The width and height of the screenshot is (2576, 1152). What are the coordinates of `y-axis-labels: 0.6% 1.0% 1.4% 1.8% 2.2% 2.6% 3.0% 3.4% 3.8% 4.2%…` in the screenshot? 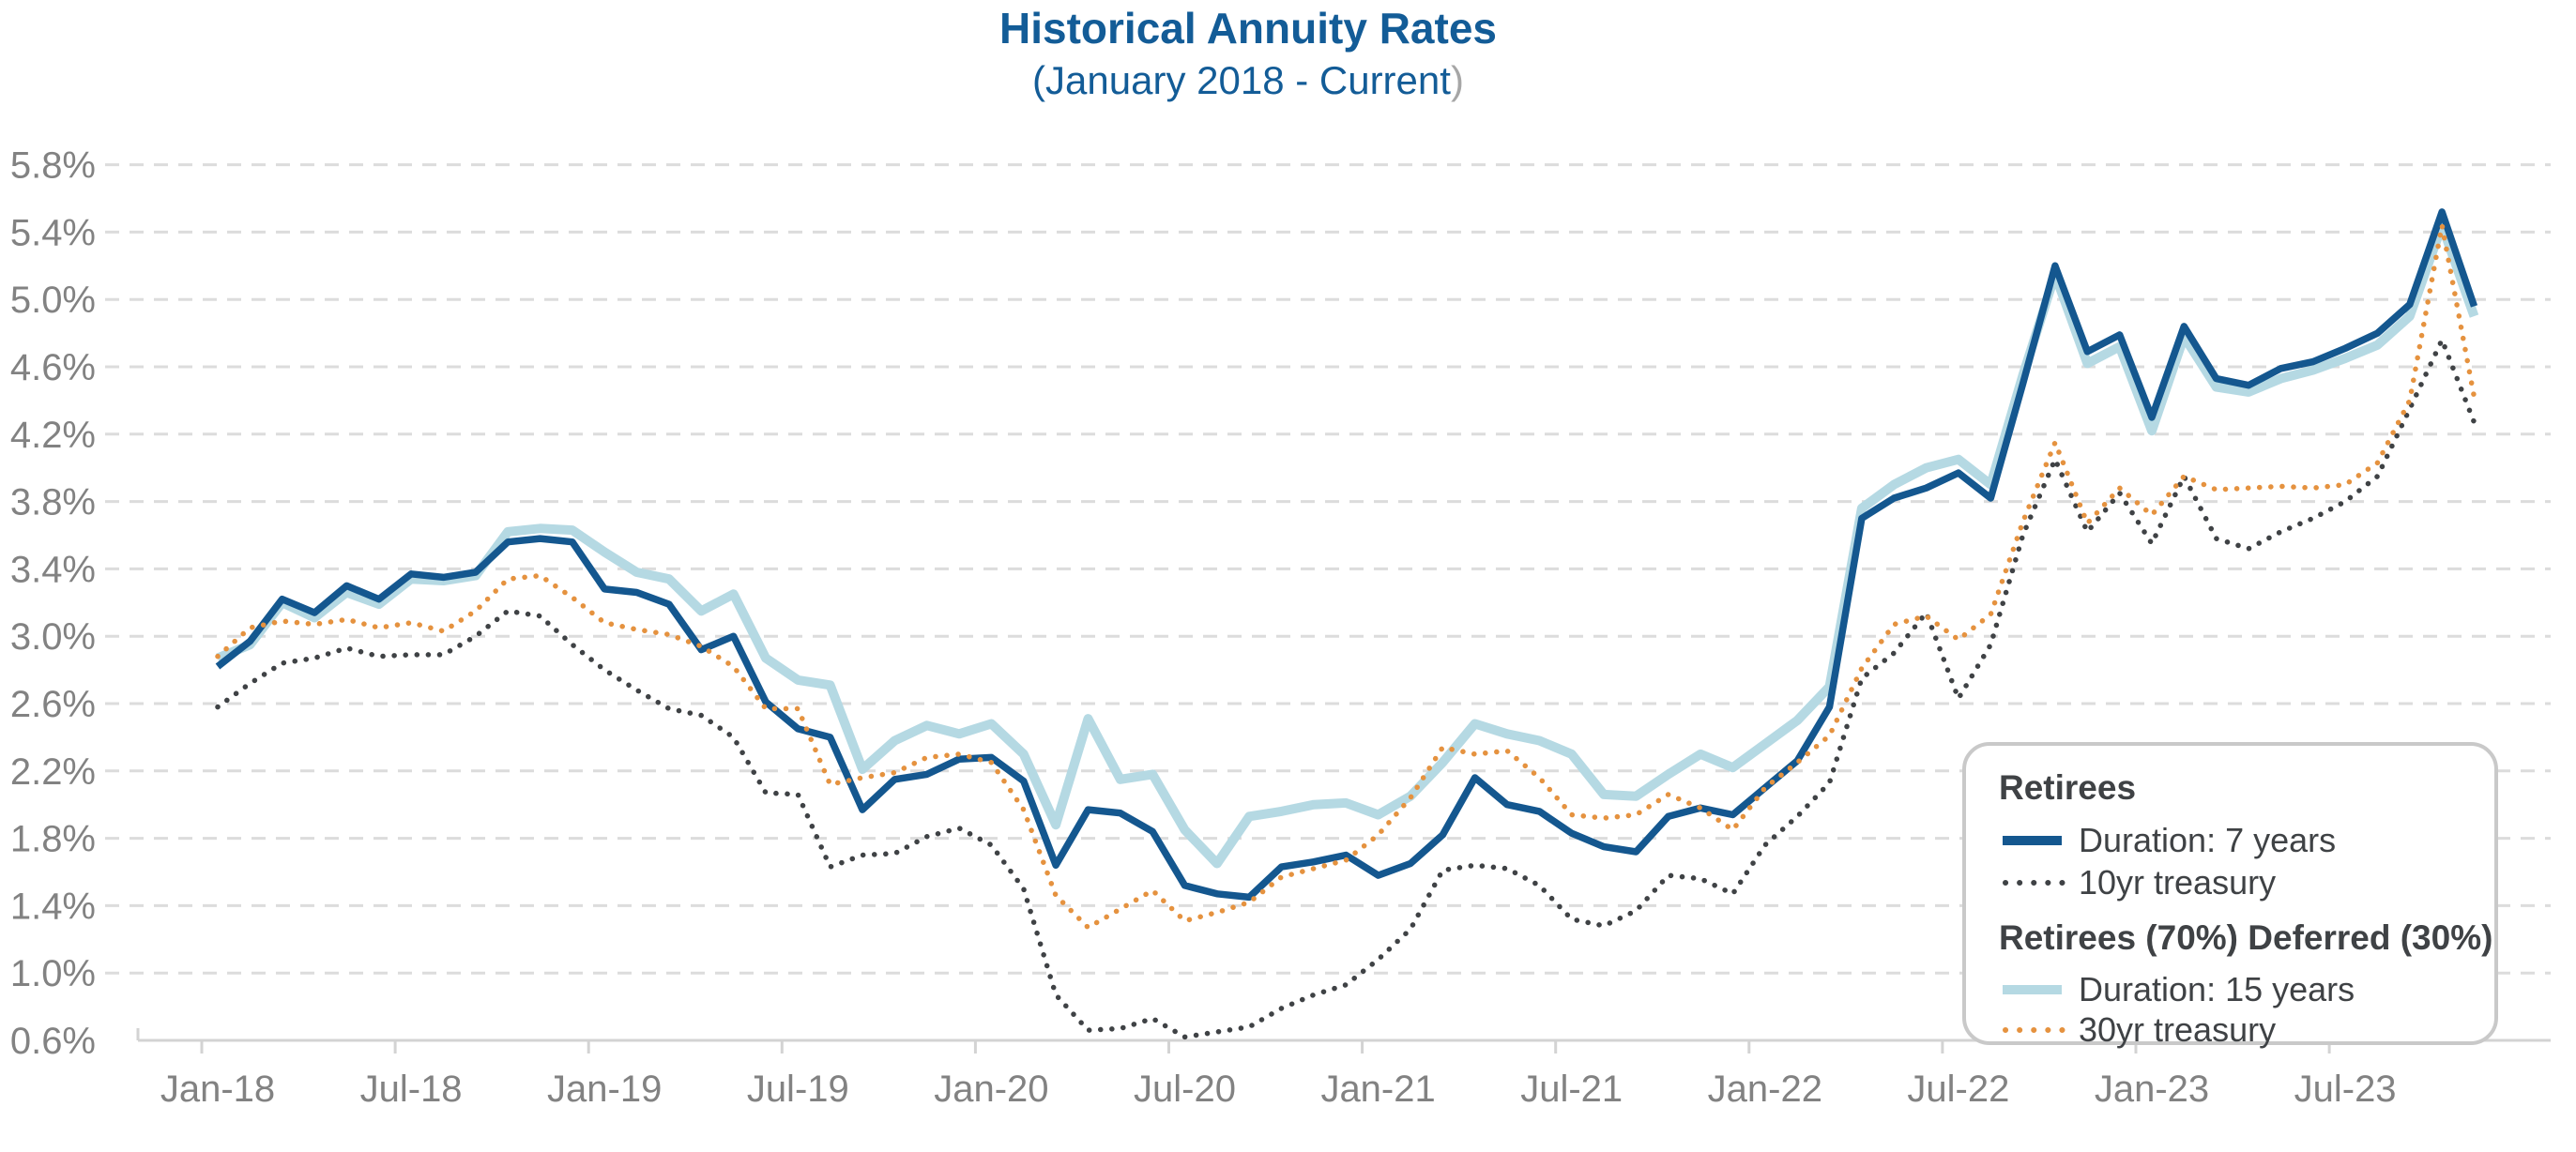 It's located at (53, 604).